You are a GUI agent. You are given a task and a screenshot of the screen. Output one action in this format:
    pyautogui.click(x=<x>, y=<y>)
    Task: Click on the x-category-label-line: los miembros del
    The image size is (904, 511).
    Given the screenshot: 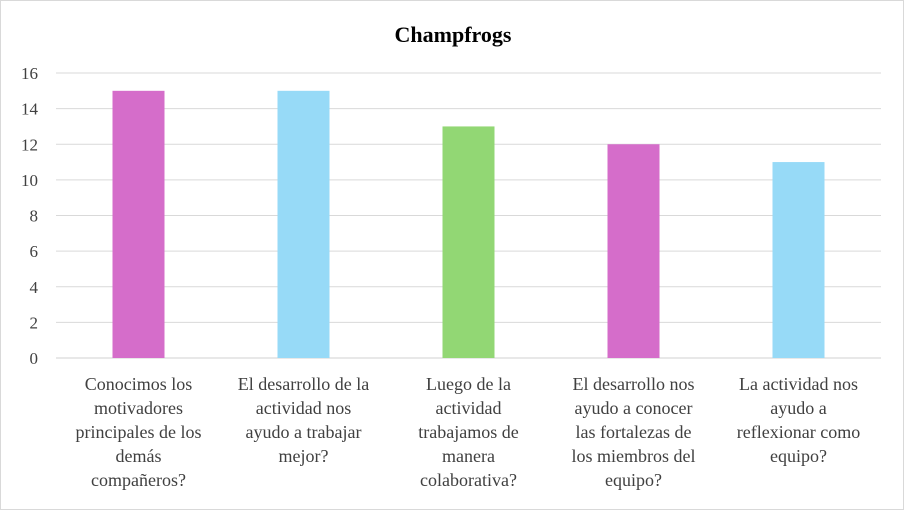 What is the action you would take?
    pyautogui.click(x=634, y=456)
    